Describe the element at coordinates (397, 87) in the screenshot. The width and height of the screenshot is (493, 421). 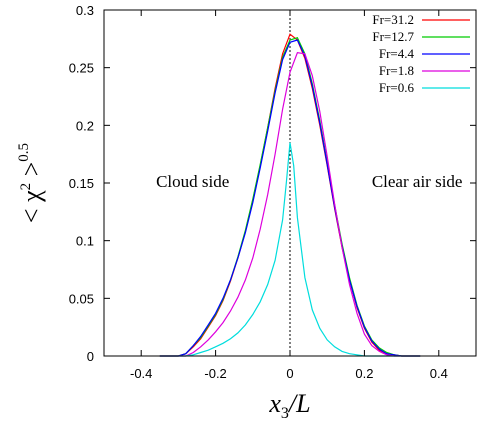
I see `legend-label: Fr=0.6` at that location.